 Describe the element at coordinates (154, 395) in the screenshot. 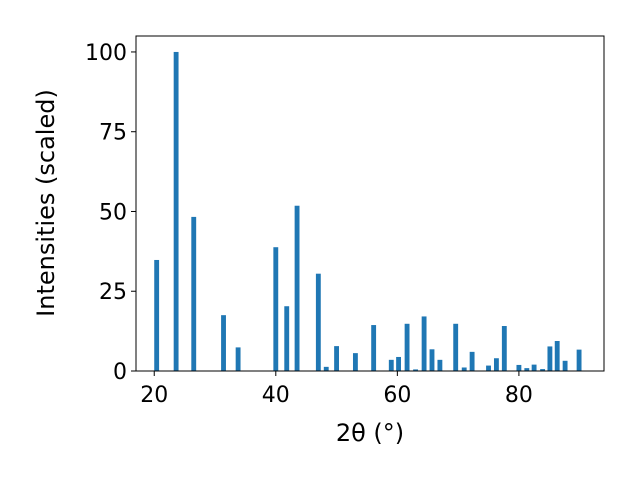

I see `x-tick-label: 20` at that location.